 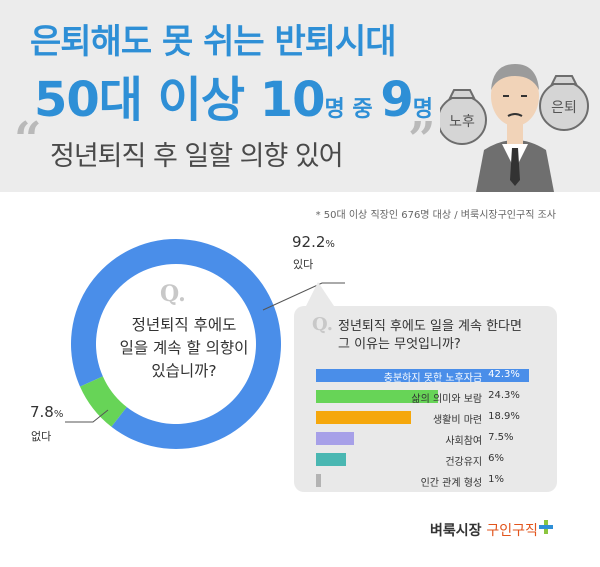 What do you see at coordinates (28, 140) in the screenshot?
I see `open-quote-mark: “` at bounding box center [28, 140].